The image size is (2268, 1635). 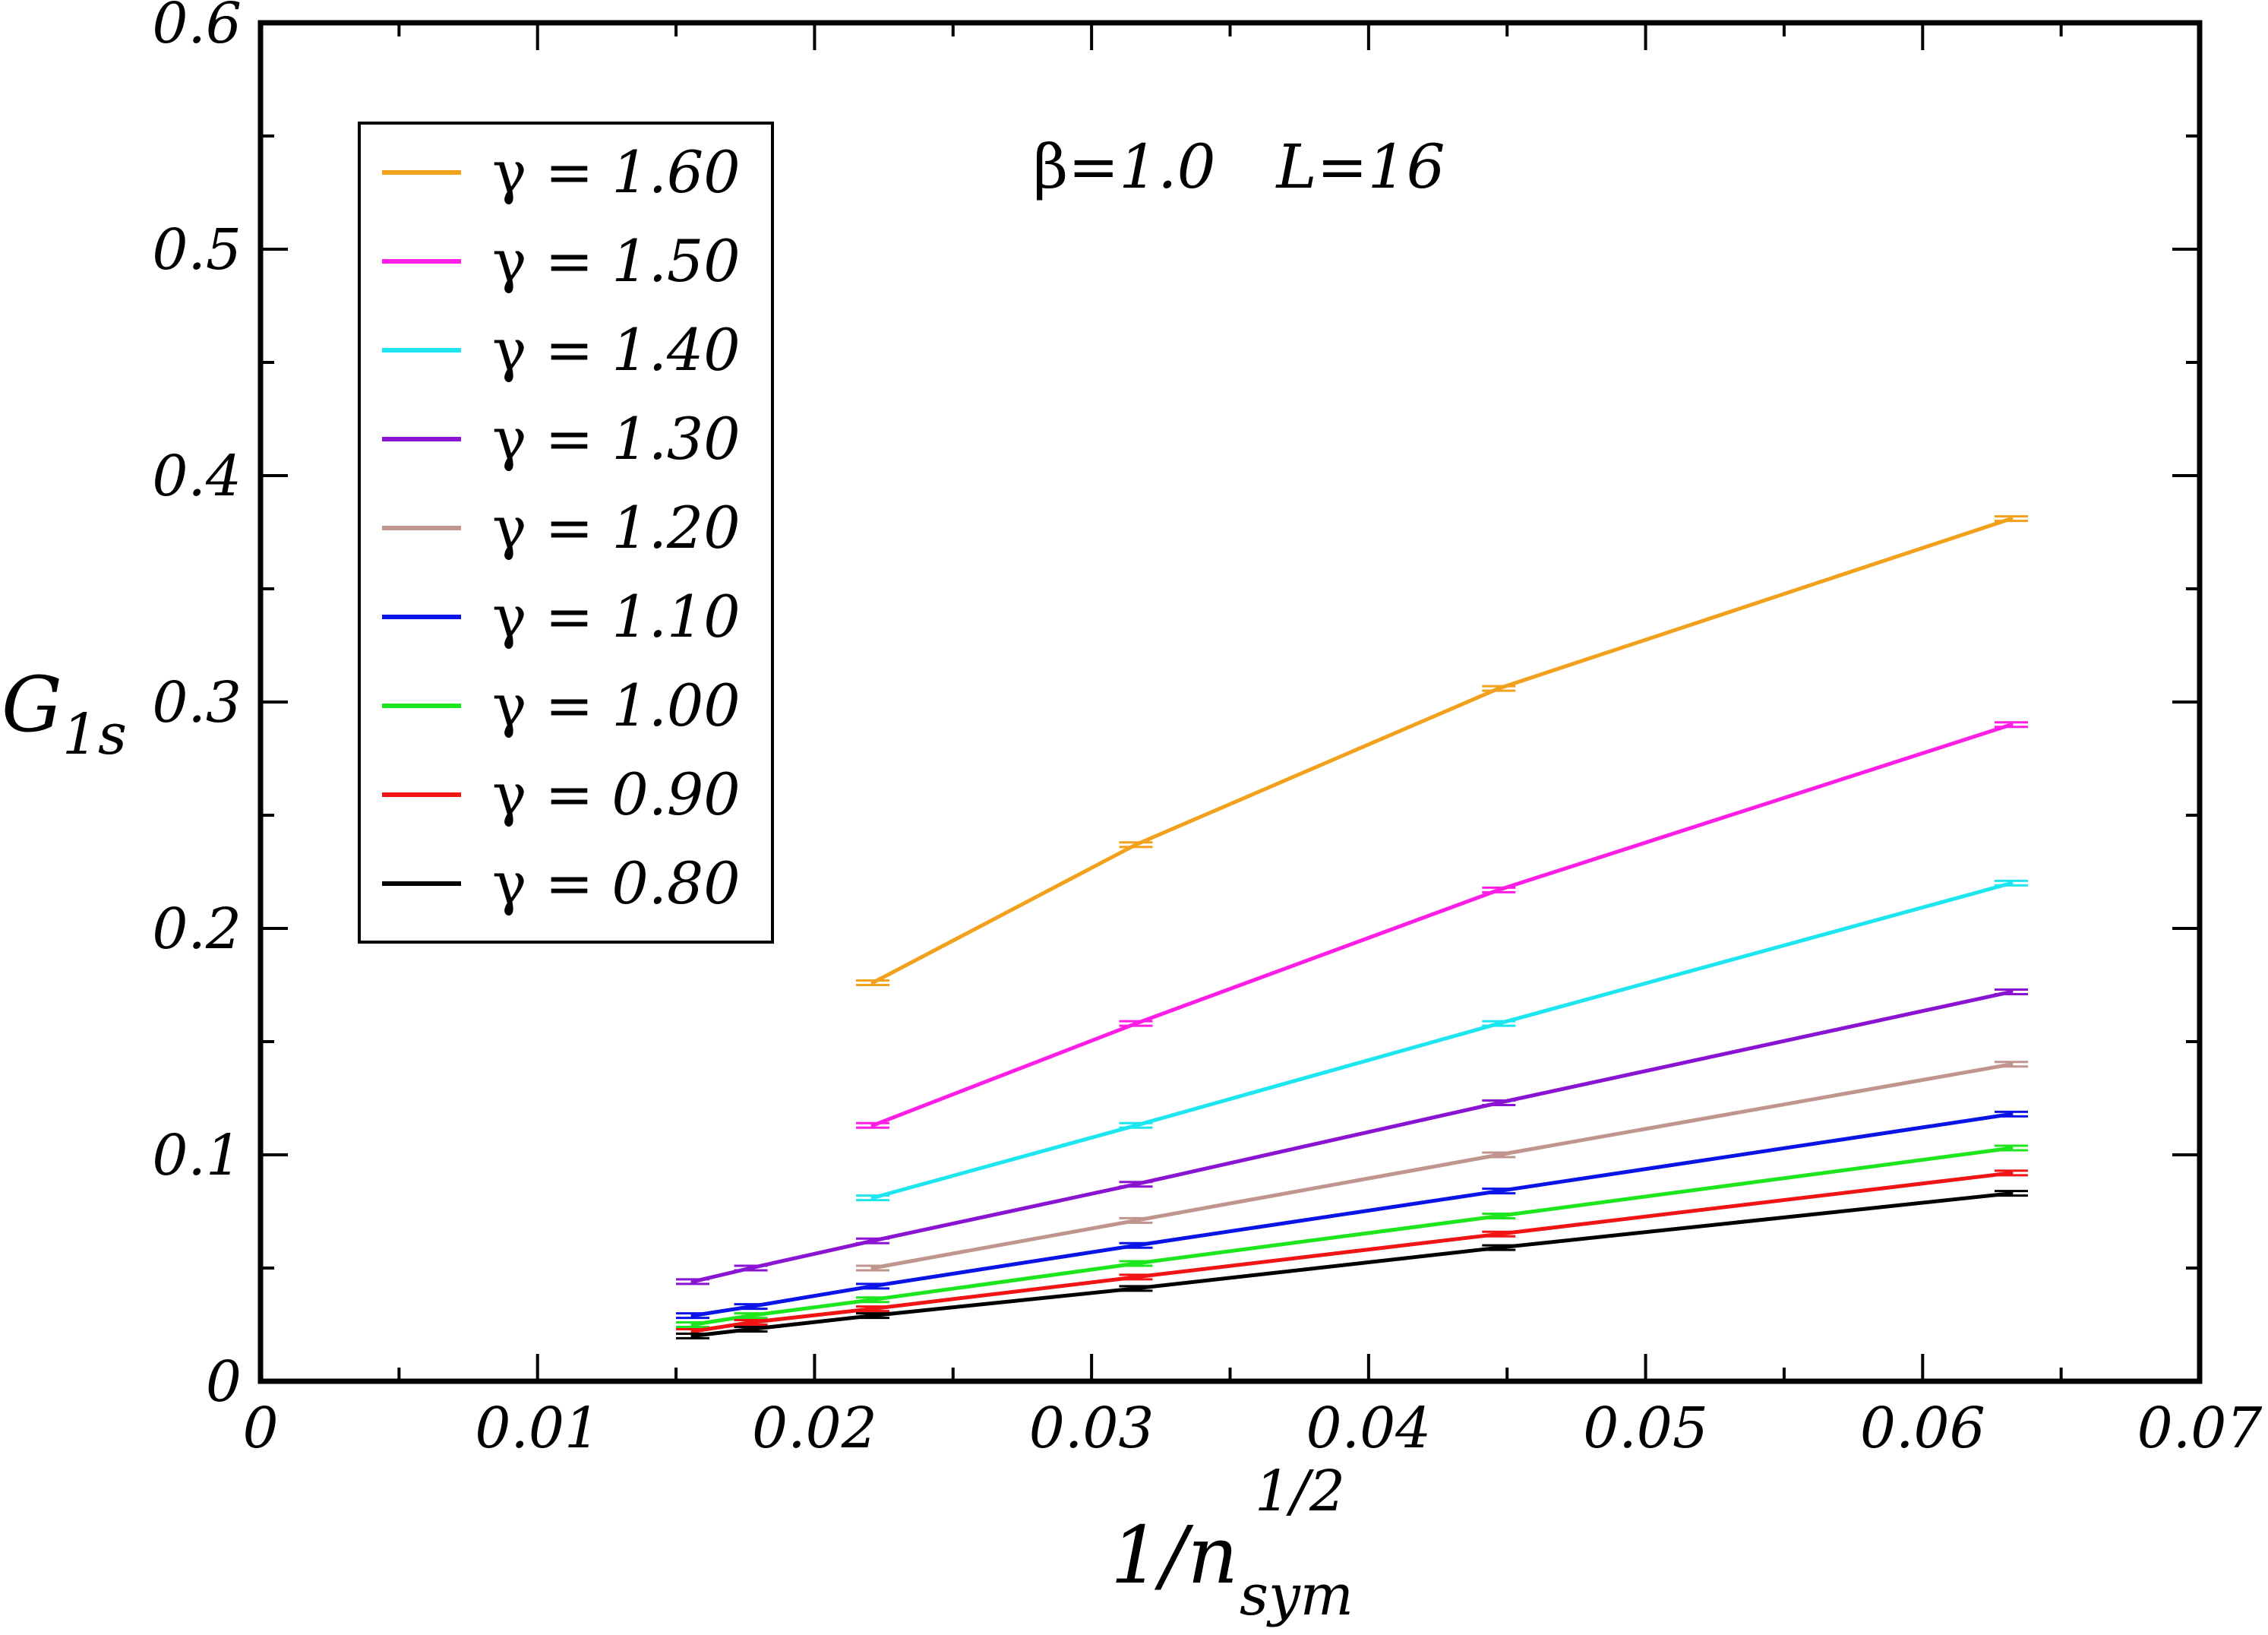 I want to click on series-0.80, so click(x=1351, y=1264).